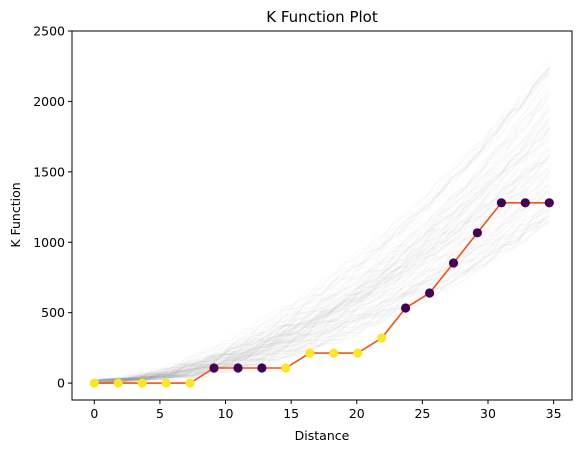 Image resolution: width=580 pixels, height=453 pixels. I want to click on x-tick-label: 20, so click(357, 413).